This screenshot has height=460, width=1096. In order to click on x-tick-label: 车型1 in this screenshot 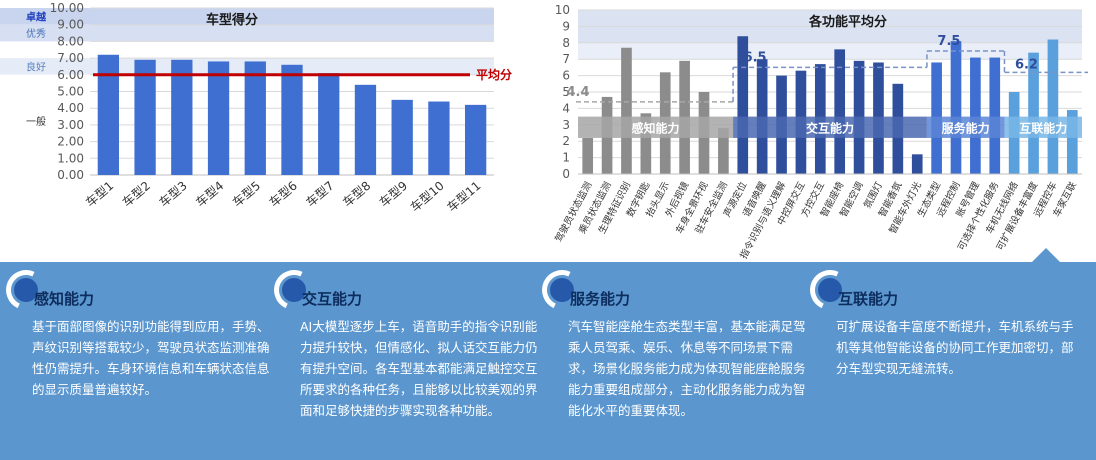, I will do `click(99, 194)`.